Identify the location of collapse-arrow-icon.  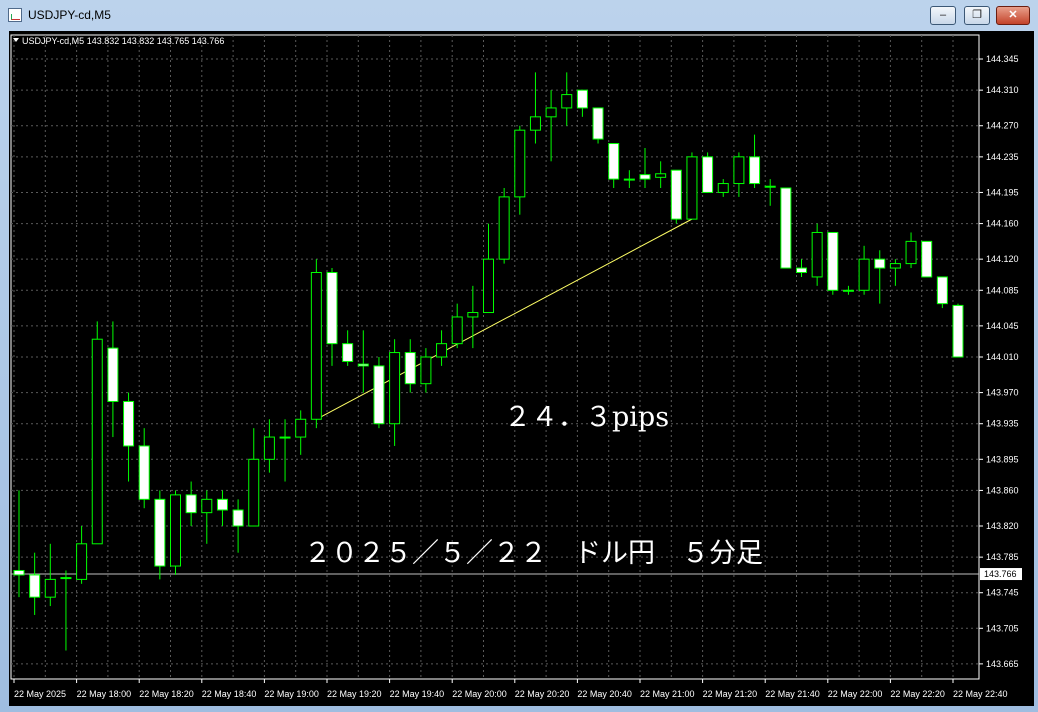
(16, 40).